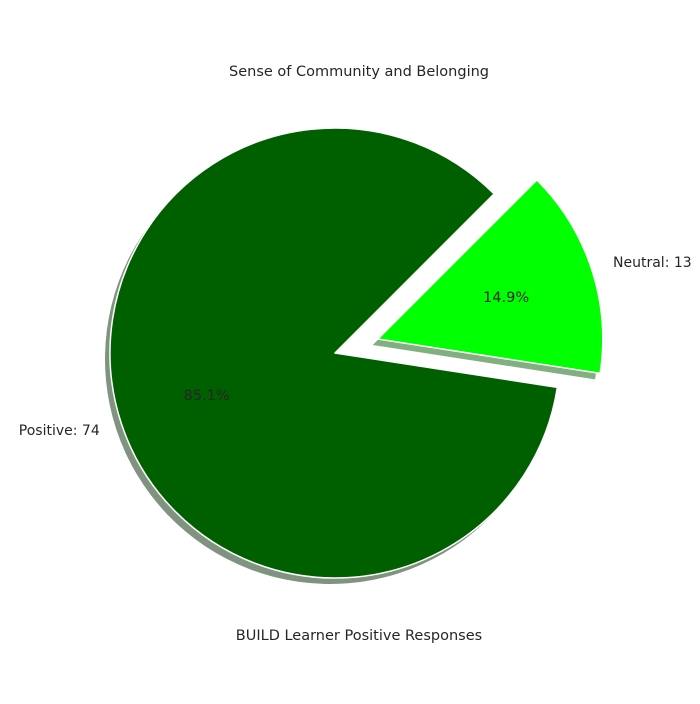 The height and width of the screenshot is (704, 700). Describe the element at coordinates (359, 636) in the screenshot. I see `x-axis-label: BUILD Learner Positive Responses` at that location.